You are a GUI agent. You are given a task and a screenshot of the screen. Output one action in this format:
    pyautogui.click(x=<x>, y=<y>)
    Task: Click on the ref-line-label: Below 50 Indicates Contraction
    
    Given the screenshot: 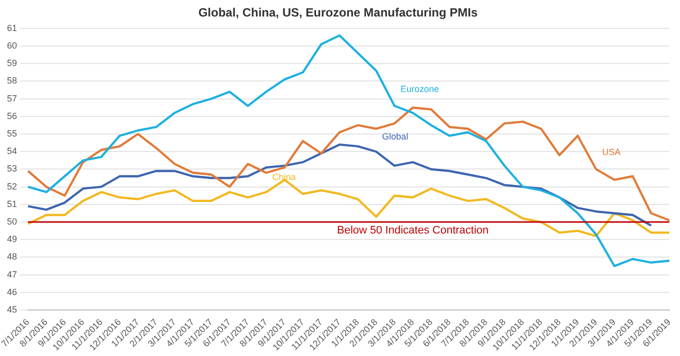 What is the action you would take?
    pyautogui.click(x=412, y=230)
    